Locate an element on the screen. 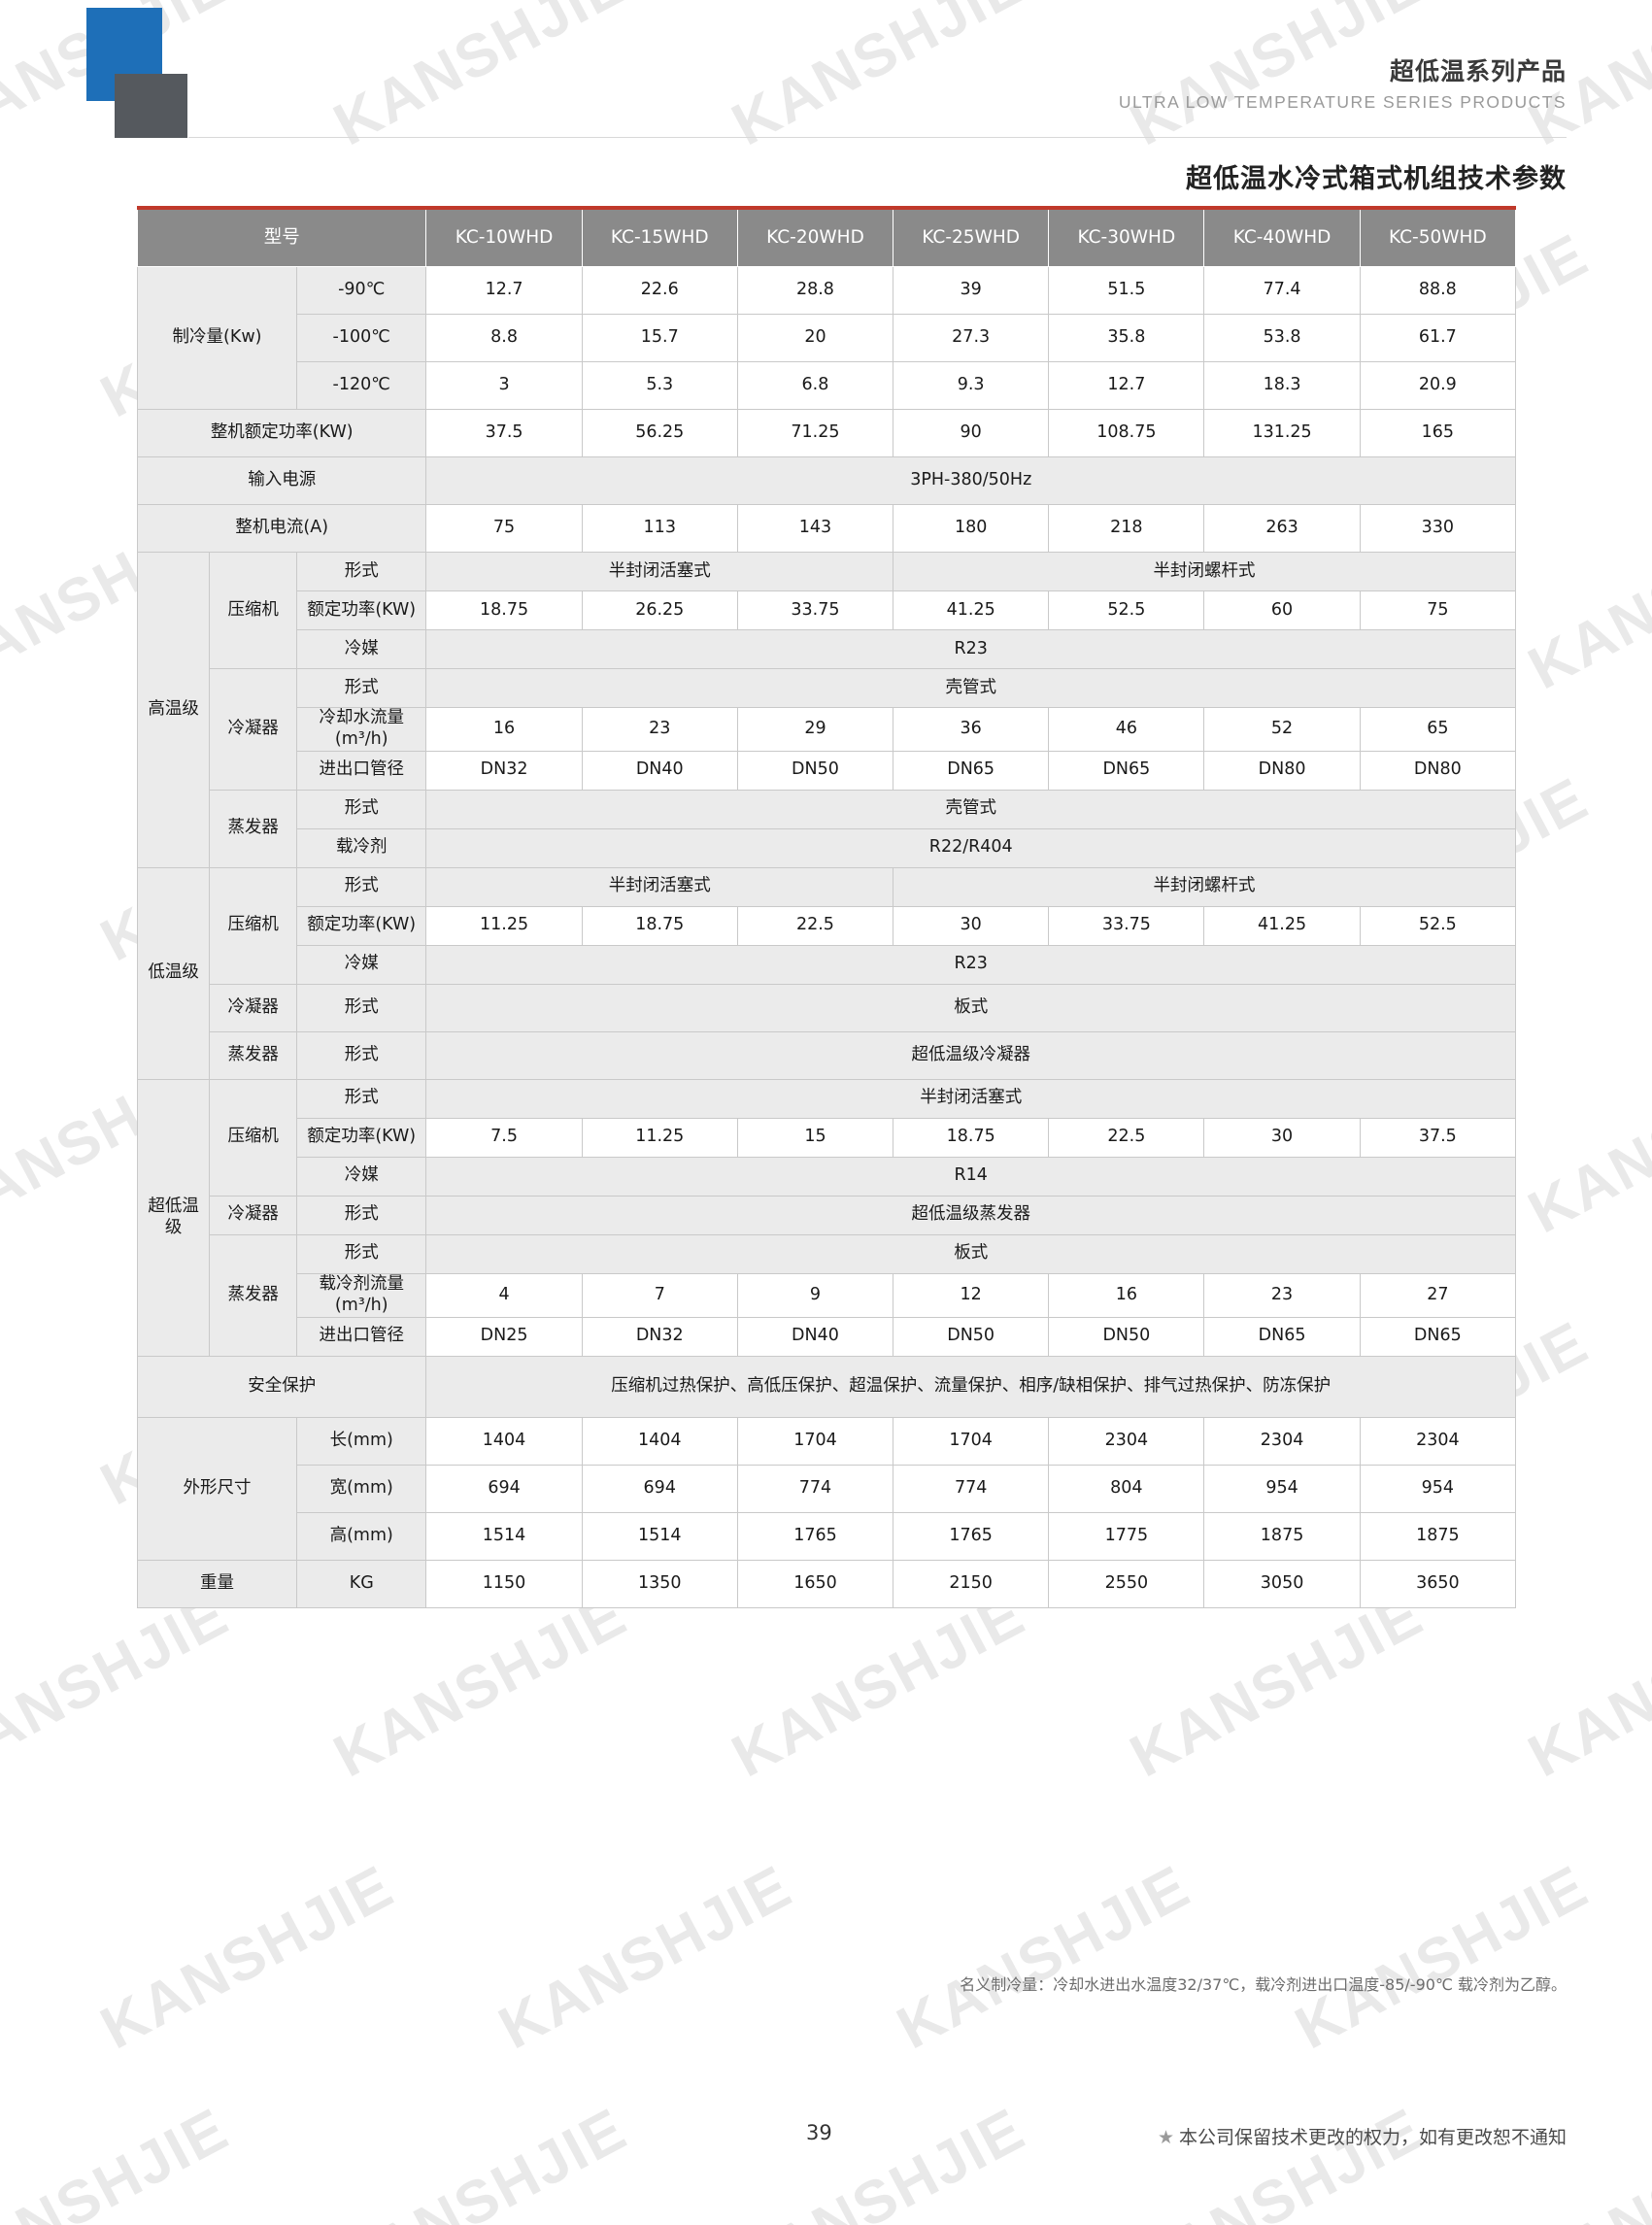  page-title: 超低温水冷式箱式机组技术参数 is located at coordinates (1376, 179).